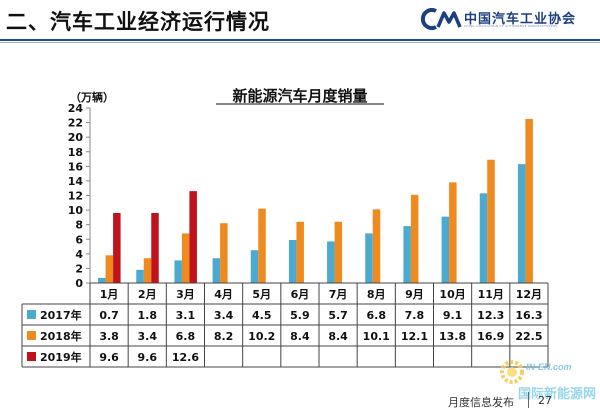  Describe the element at coordinates (481, 402) in the screenshot. I see `footer-label: 月度信息发布` at that location.